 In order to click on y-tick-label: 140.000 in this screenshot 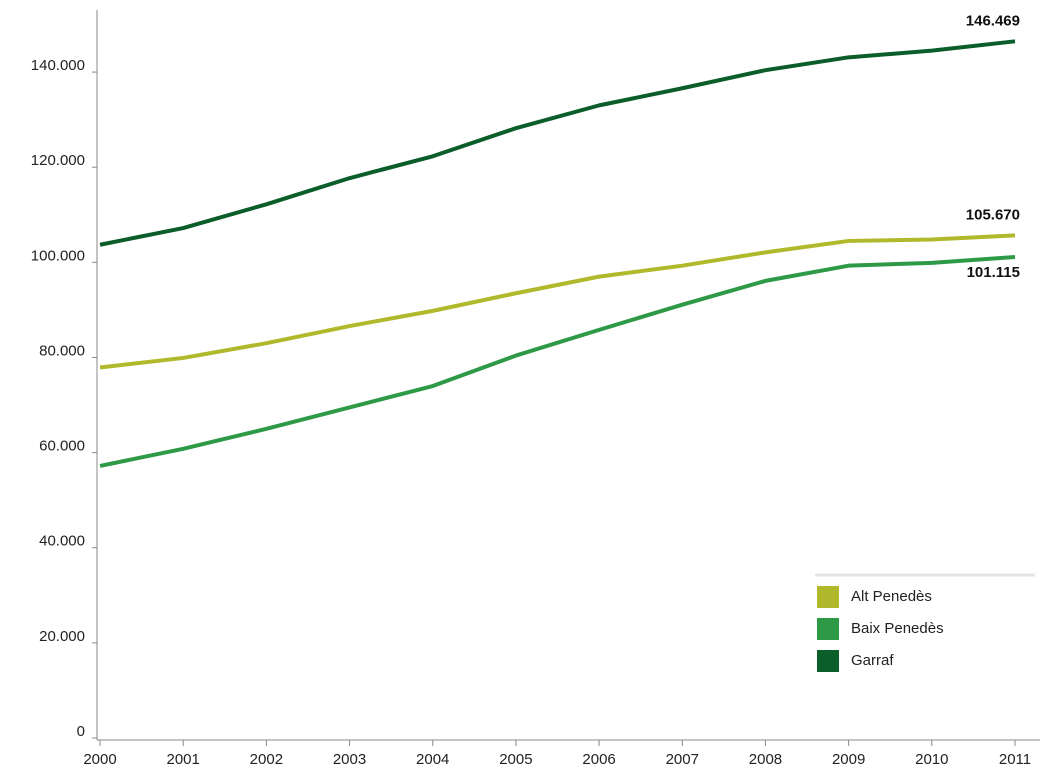, I will do `click(58, 65)`.